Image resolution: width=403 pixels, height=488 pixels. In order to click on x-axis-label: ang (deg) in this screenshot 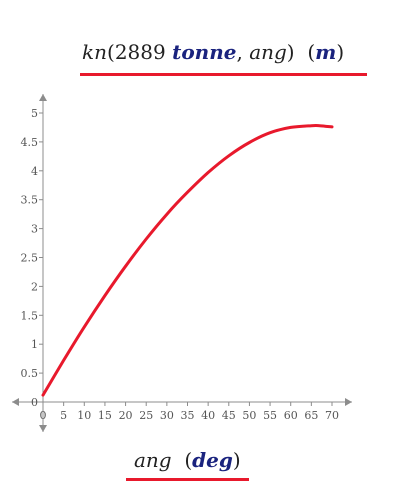, I will do `click(187, 460)`.